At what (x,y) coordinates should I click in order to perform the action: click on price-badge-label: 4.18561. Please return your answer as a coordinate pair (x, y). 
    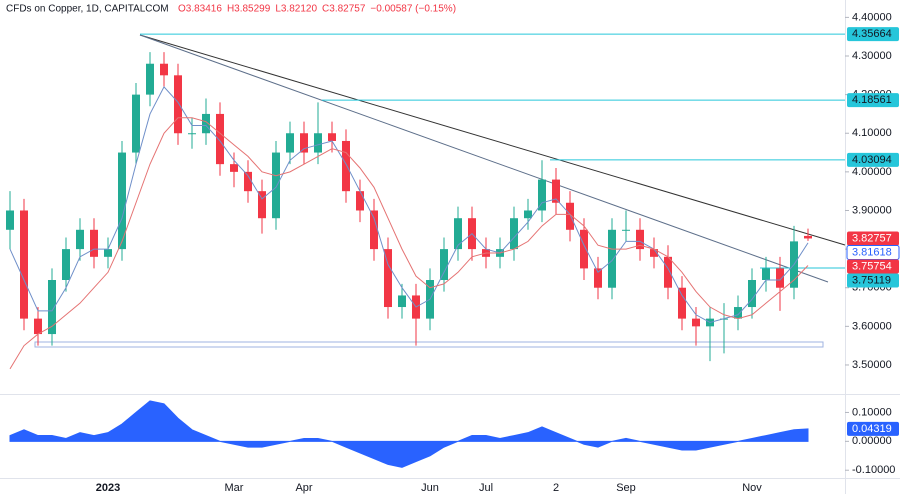
    Looking at the image, I should click on (872, 100).